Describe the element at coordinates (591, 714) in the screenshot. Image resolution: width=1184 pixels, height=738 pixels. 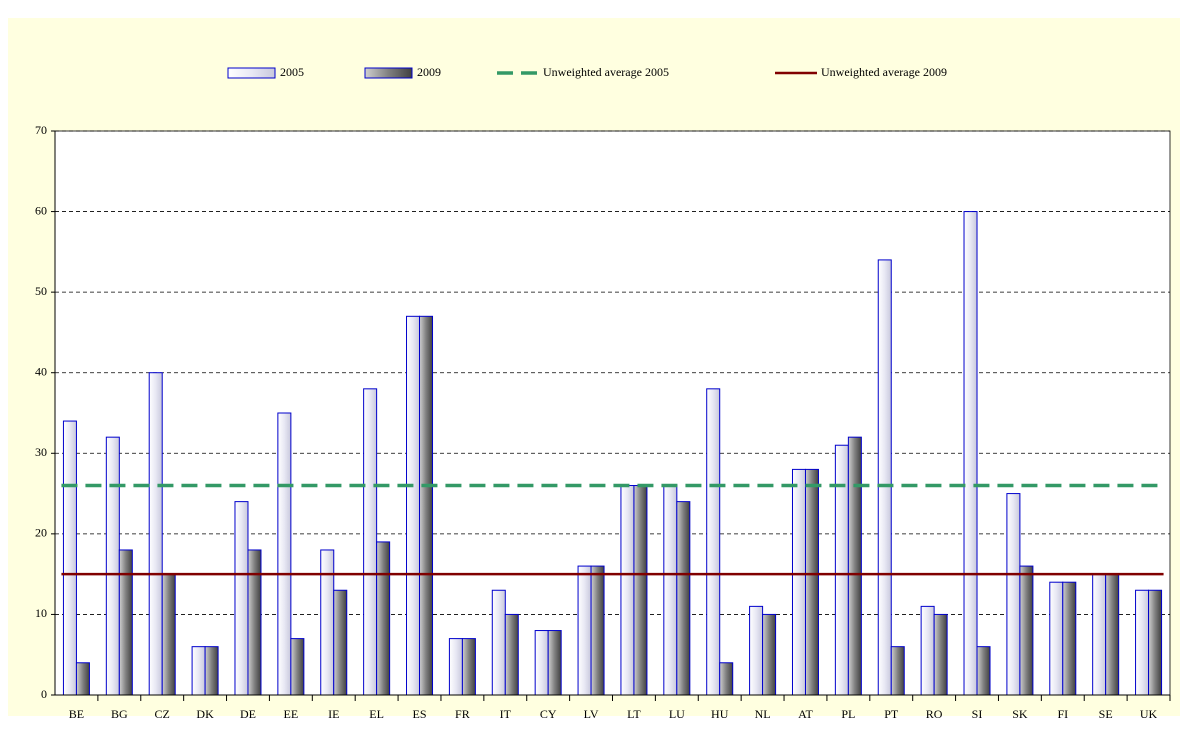
I see `x-tick-label: LV` at that location.